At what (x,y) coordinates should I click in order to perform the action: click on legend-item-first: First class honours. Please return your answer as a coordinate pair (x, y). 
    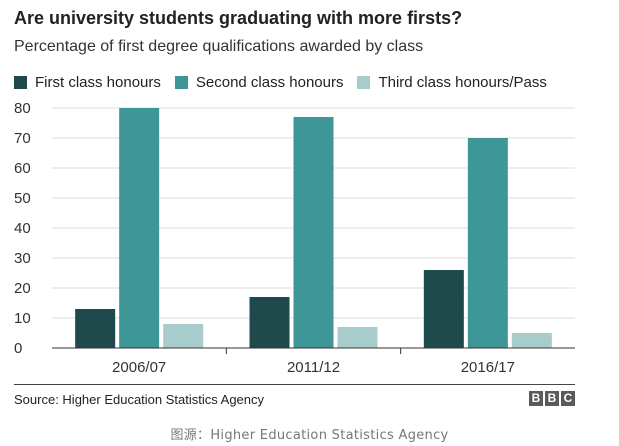
    Looking at the image, I should click on (87, 82).